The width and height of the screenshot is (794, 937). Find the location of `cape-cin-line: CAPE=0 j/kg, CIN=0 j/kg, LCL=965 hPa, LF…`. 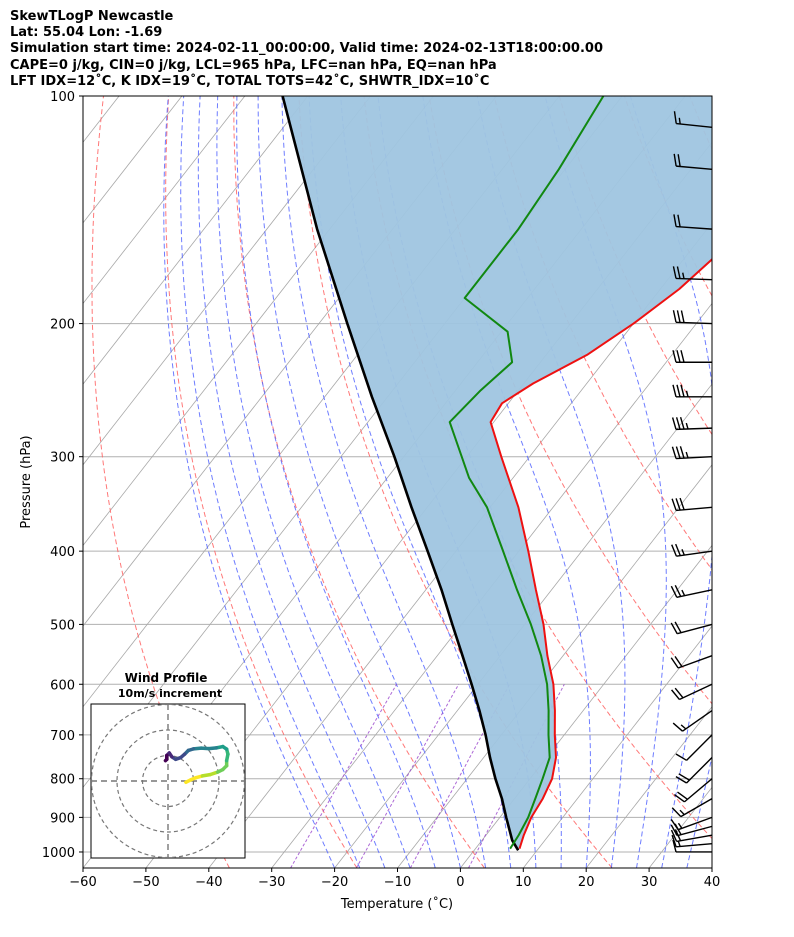

cape-cin-line: CAPE=0 j/kg, CIN=0 j/kg, LCL=965 hPa, LF… is located at coordinates (253, 65).